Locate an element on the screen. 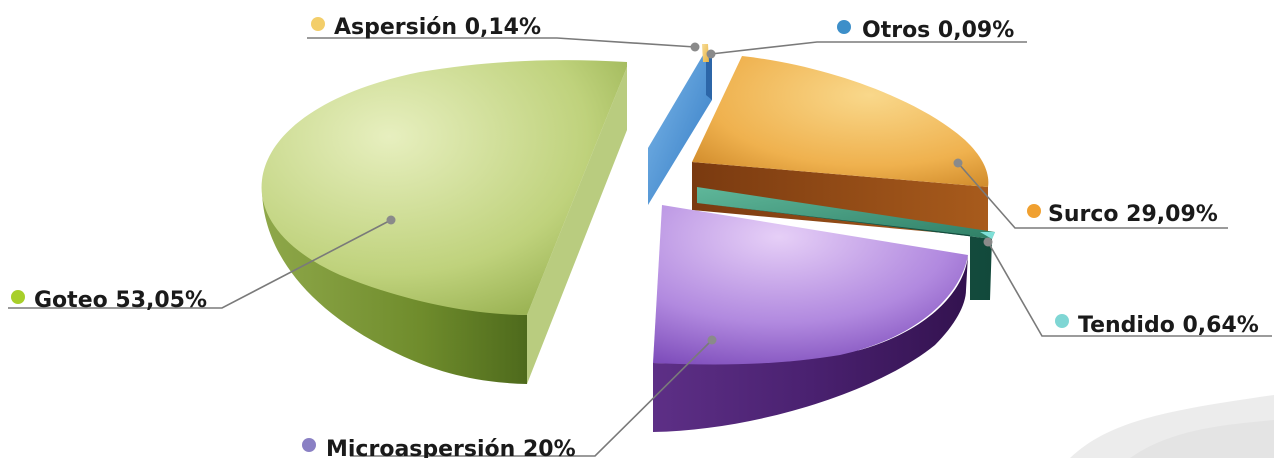 This screenshot has height=462, width=1274. leader-line-aspersion is located at coordinates (501, 42).